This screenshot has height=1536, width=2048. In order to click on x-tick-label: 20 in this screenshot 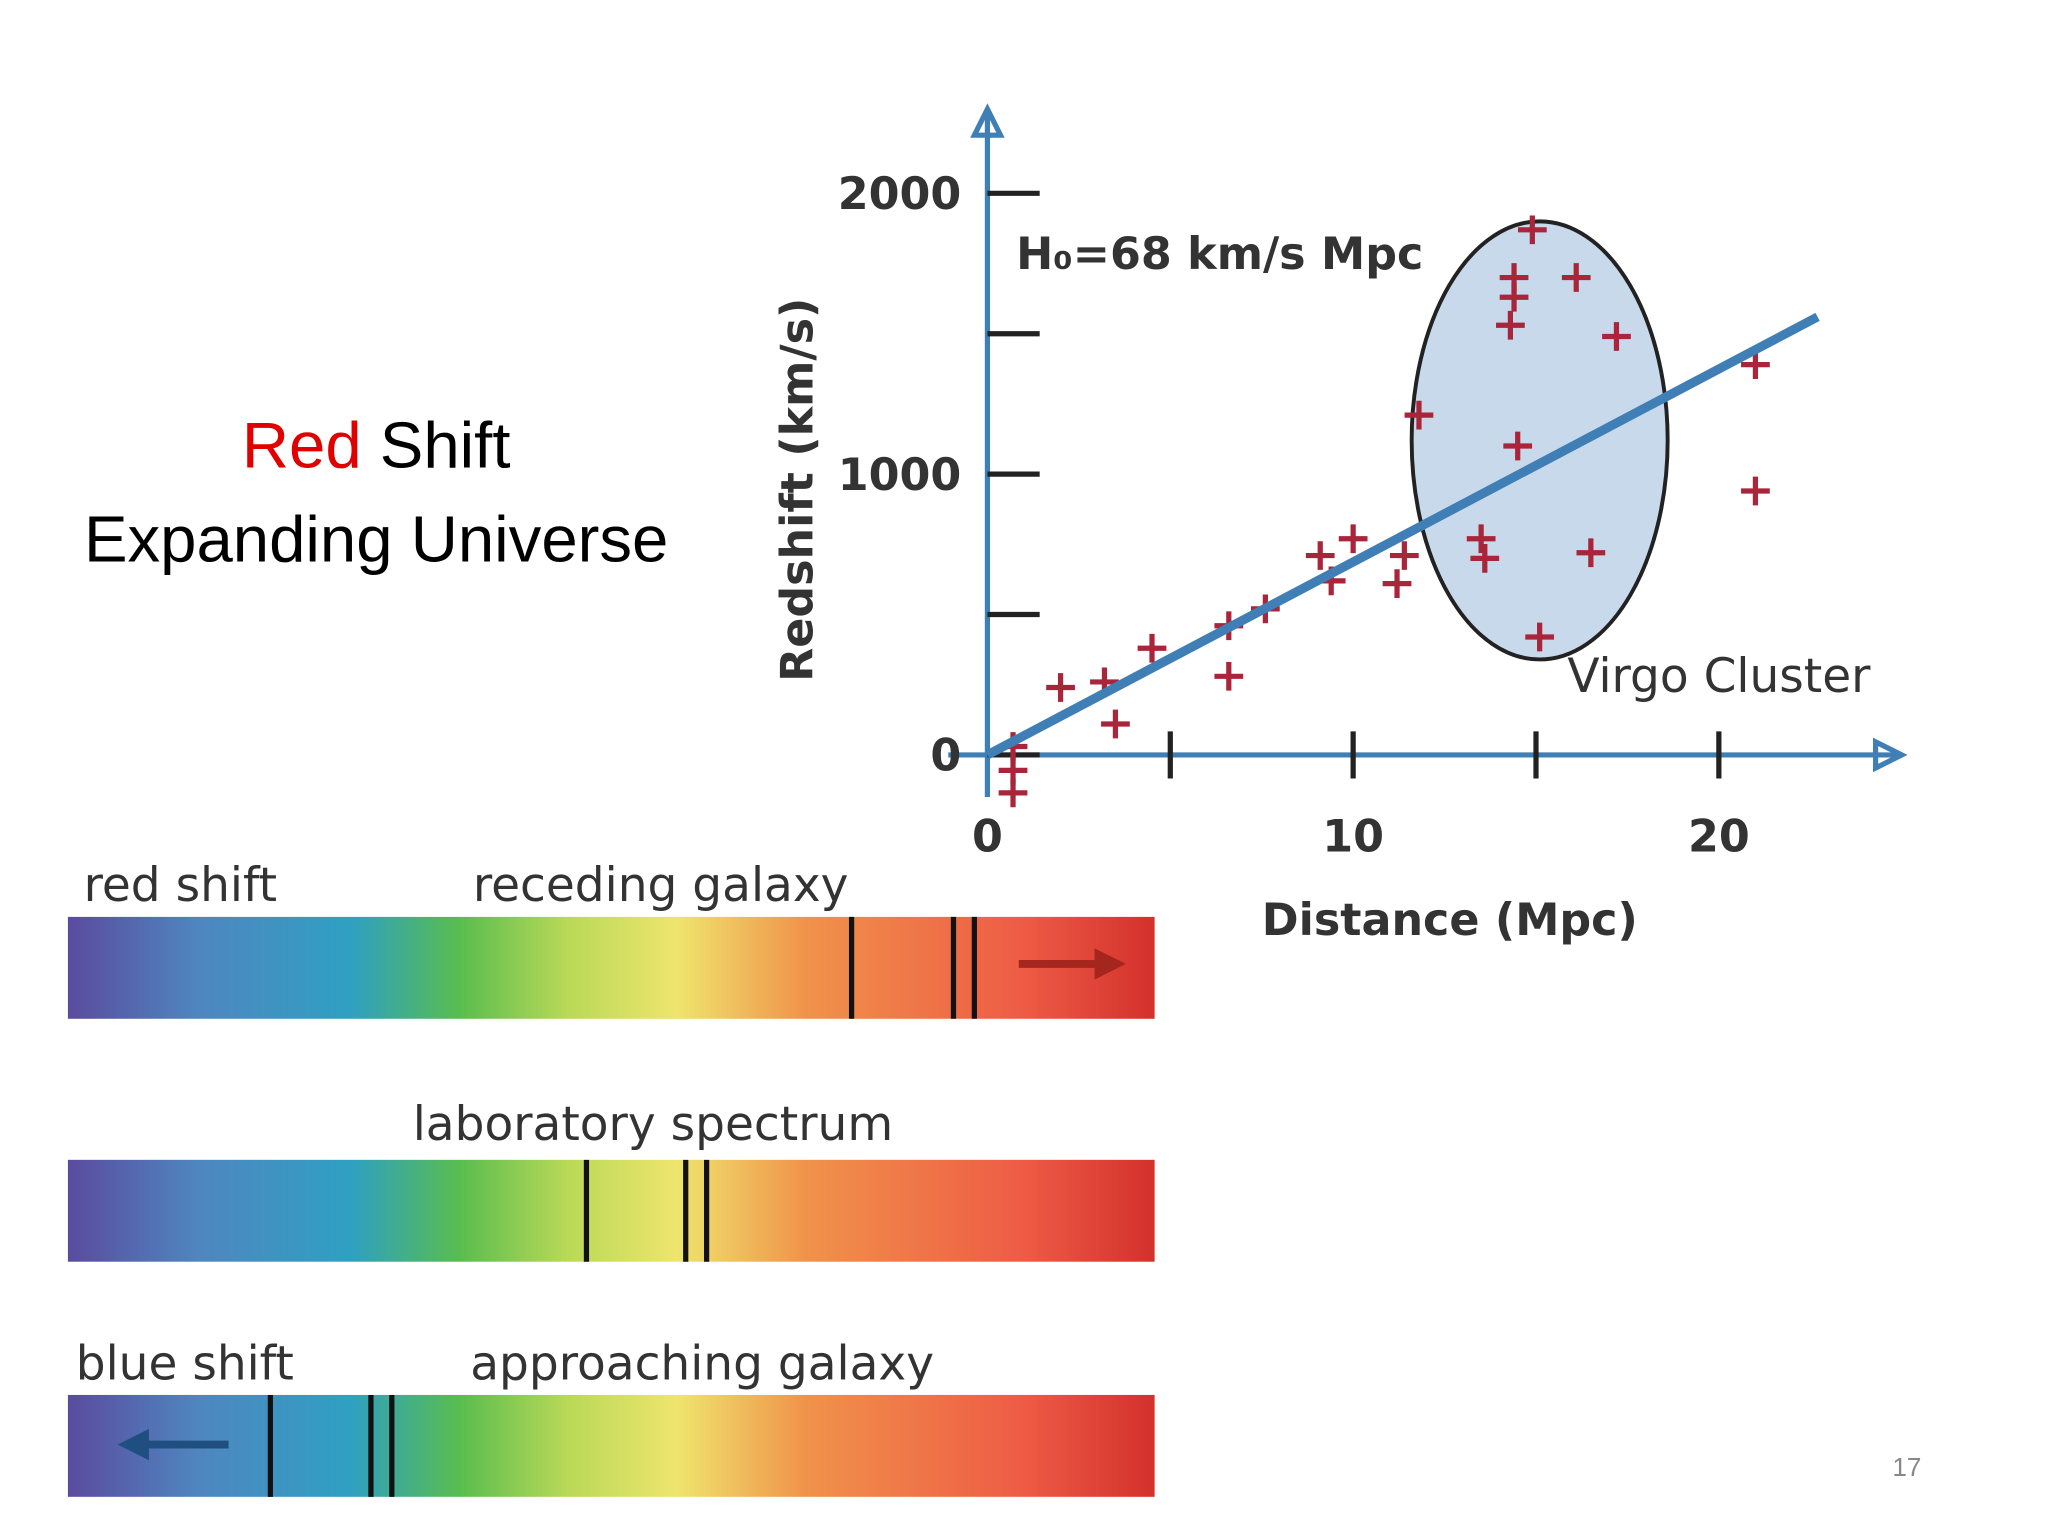, I will do `click(1719, 837)`.